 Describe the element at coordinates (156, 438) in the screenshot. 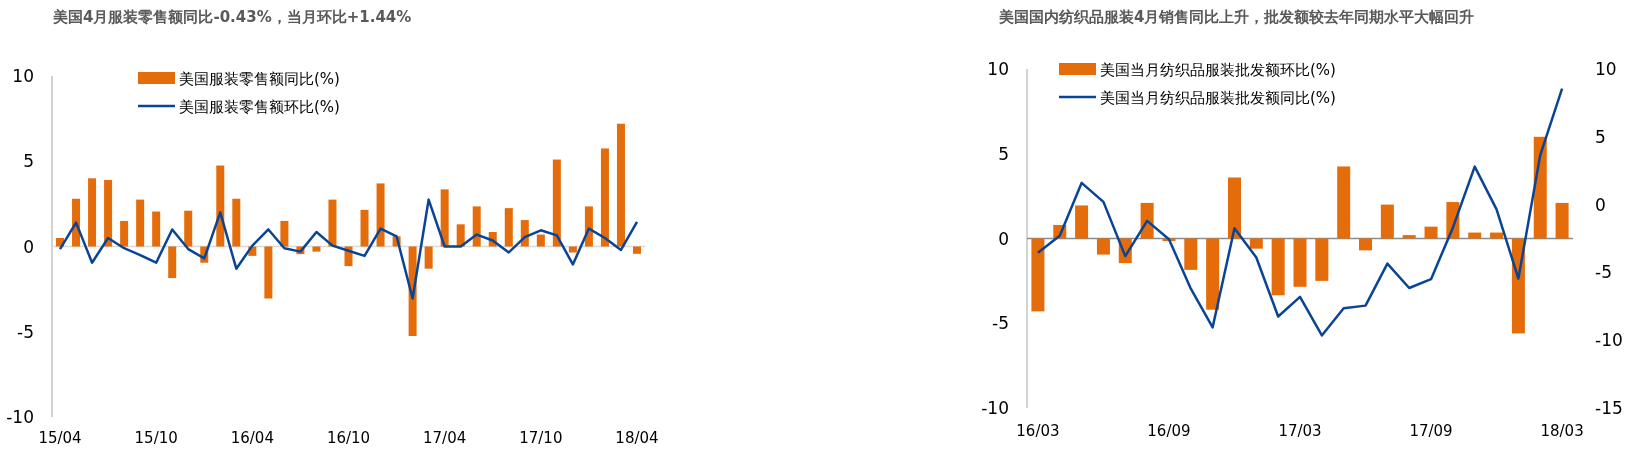

I see `x-tick-label: 15/10` at that location.